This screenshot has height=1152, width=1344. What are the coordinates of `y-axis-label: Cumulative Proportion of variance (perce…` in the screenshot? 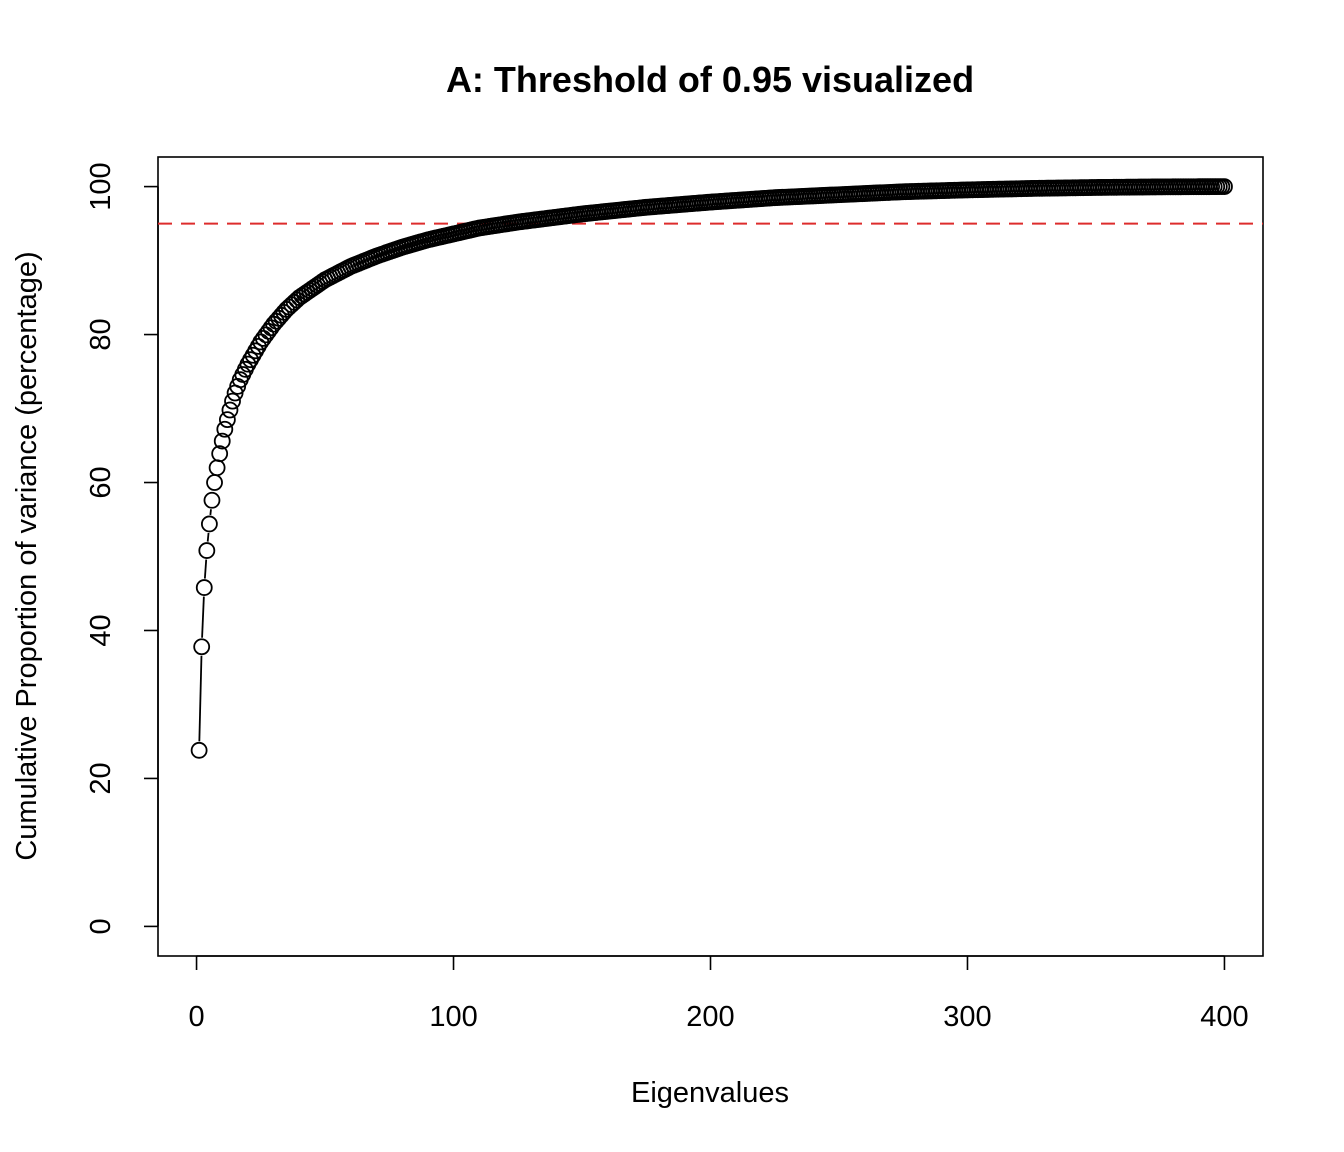 It's located at (27, 555).